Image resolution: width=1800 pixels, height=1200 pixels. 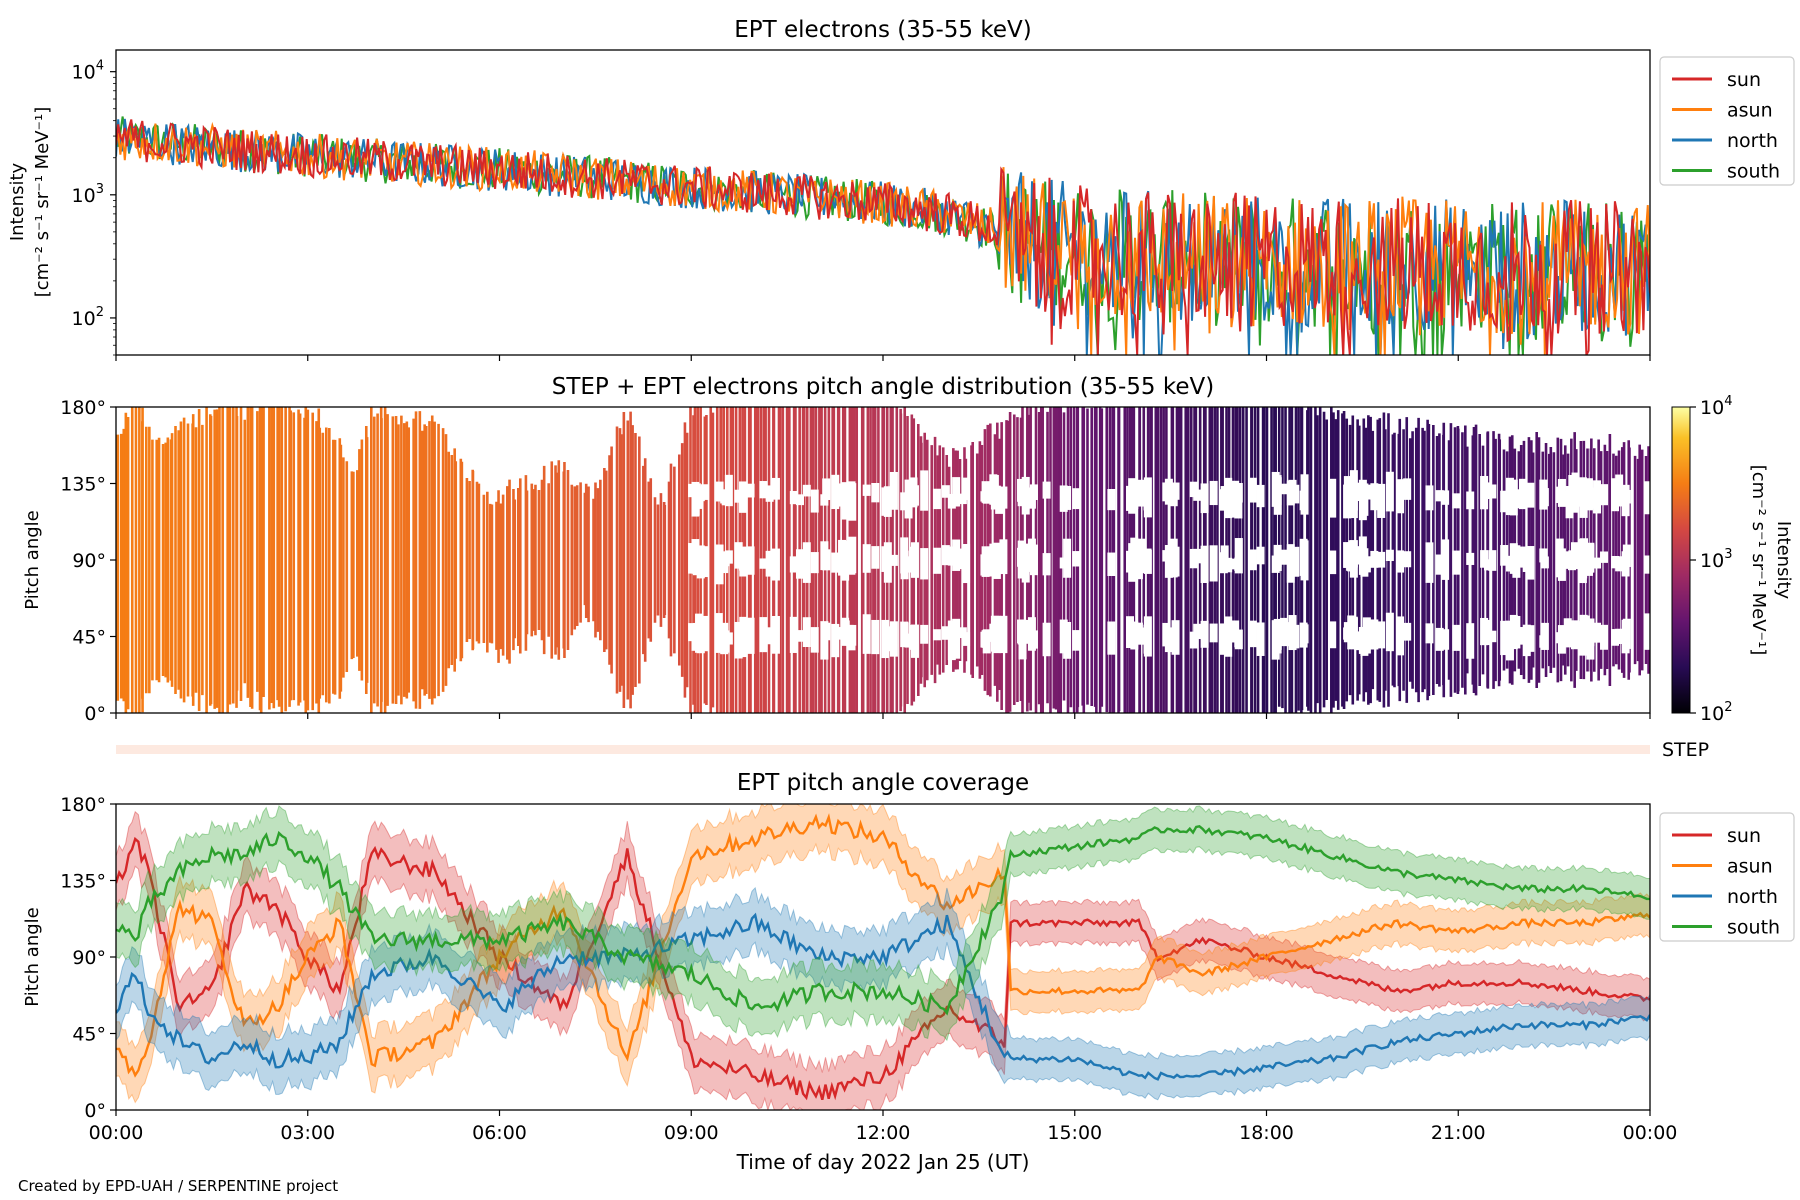 I want to click on y-tick-label: 10³, so click(x=88, y=194).